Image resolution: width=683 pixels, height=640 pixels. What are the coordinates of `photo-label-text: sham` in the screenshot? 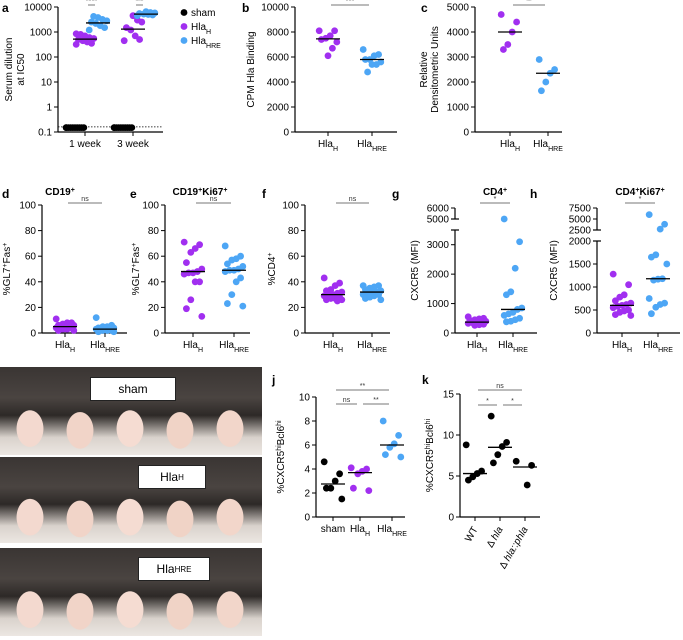 It's located at (133, 389).